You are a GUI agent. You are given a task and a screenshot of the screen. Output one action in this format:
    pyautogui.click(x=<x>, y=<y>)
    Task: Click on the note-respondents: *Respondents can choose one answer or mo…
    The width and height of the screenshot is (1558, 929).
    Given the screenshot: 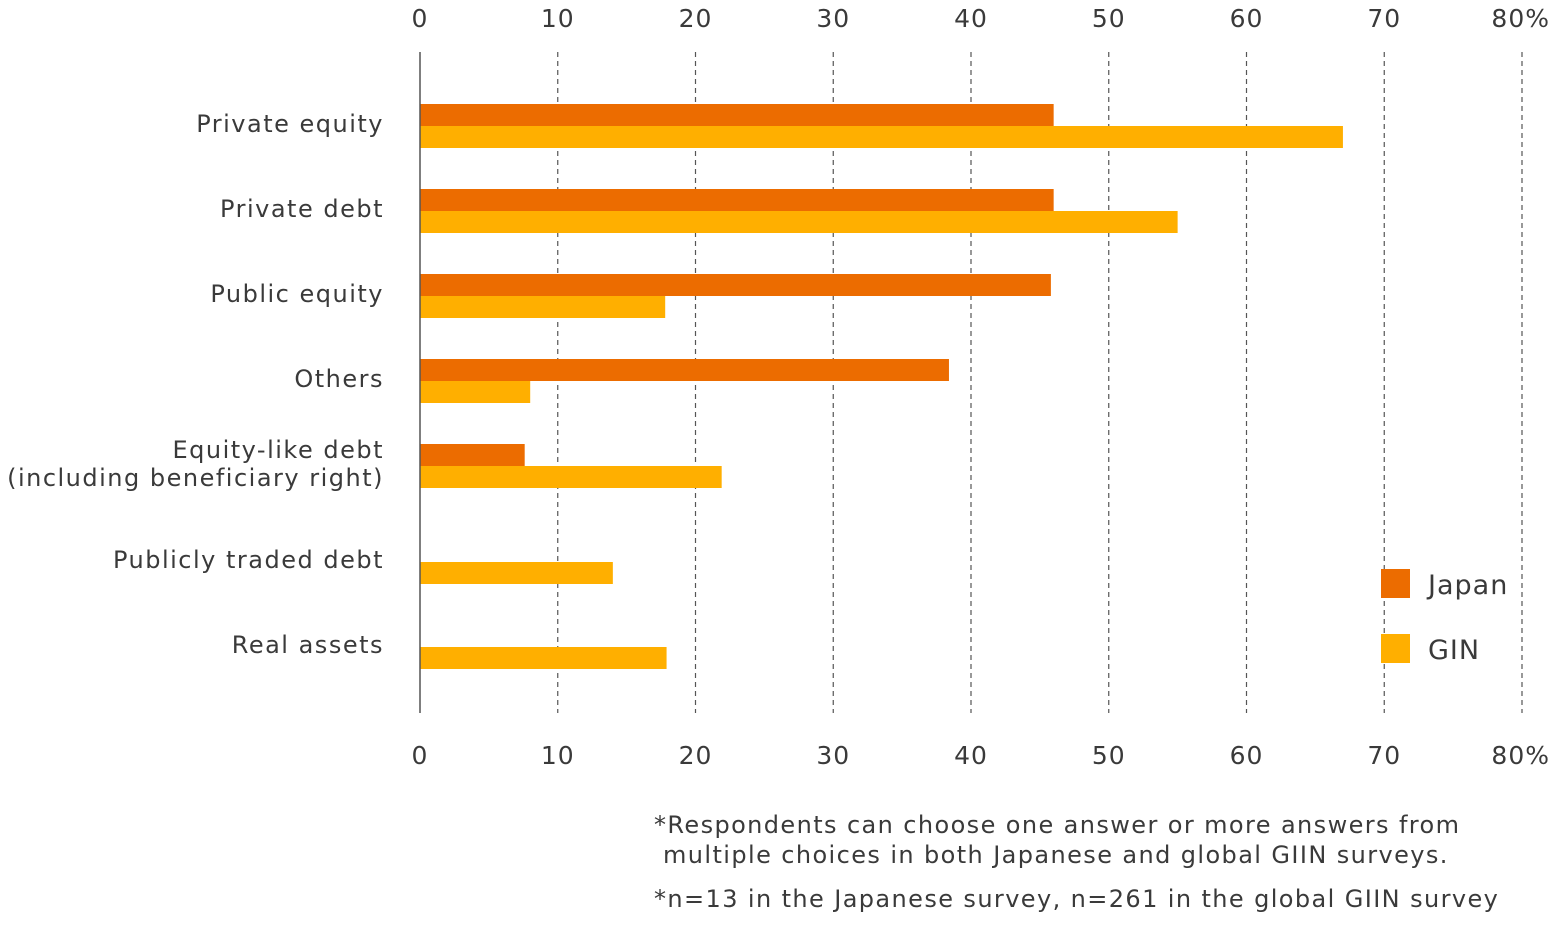 What is the action you would take?
    pyautogui.click(x=1057, y=840)
    